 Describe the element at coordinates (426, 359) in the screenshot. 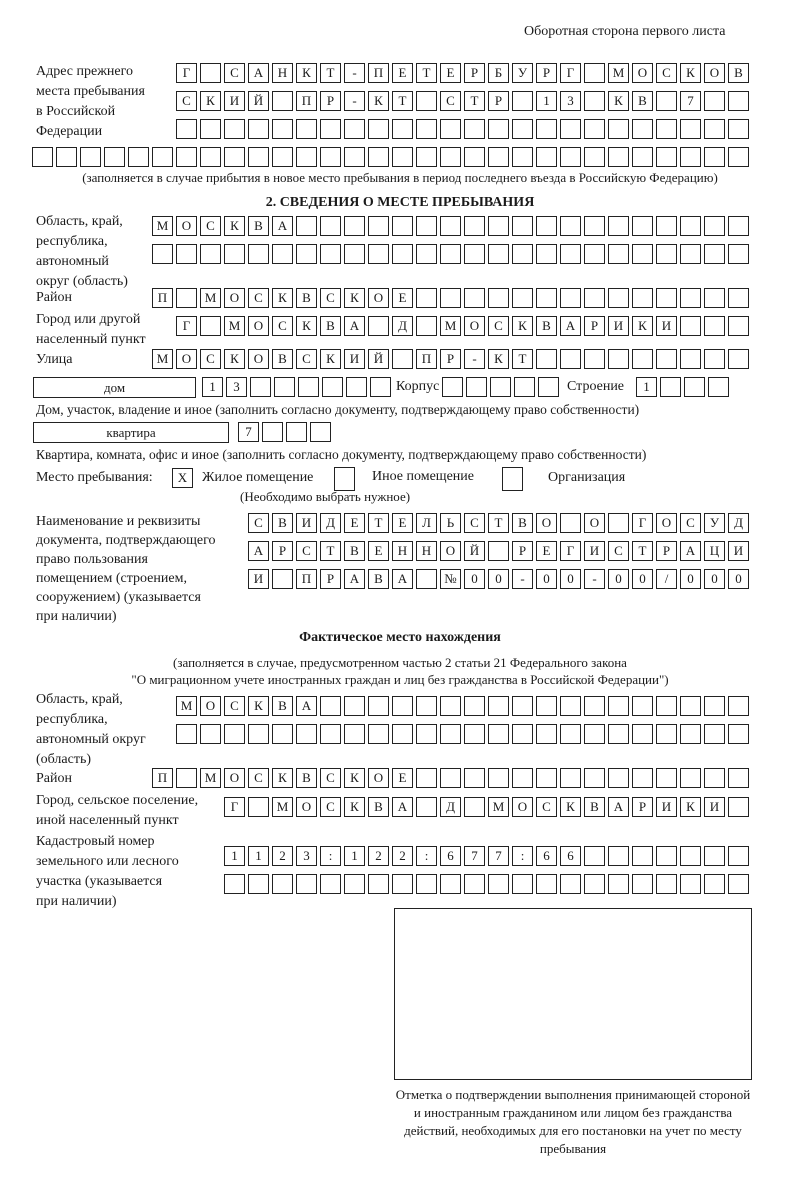

I see `char-cell: П` at that location.